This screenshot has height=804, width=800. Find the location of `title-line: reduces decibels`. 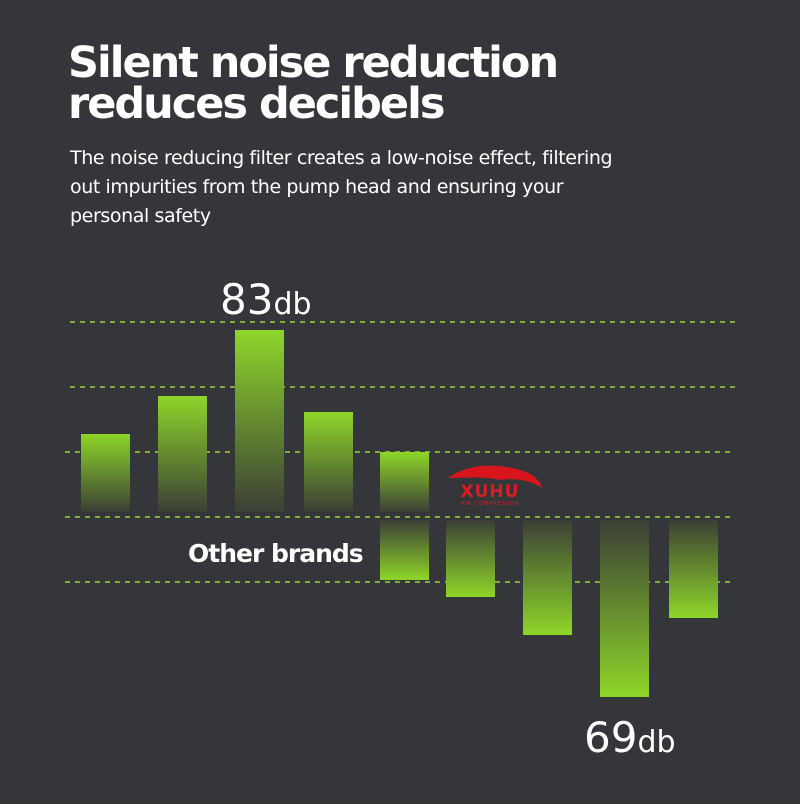

title-line: reduces decibels is located at coordinates (256, 104).